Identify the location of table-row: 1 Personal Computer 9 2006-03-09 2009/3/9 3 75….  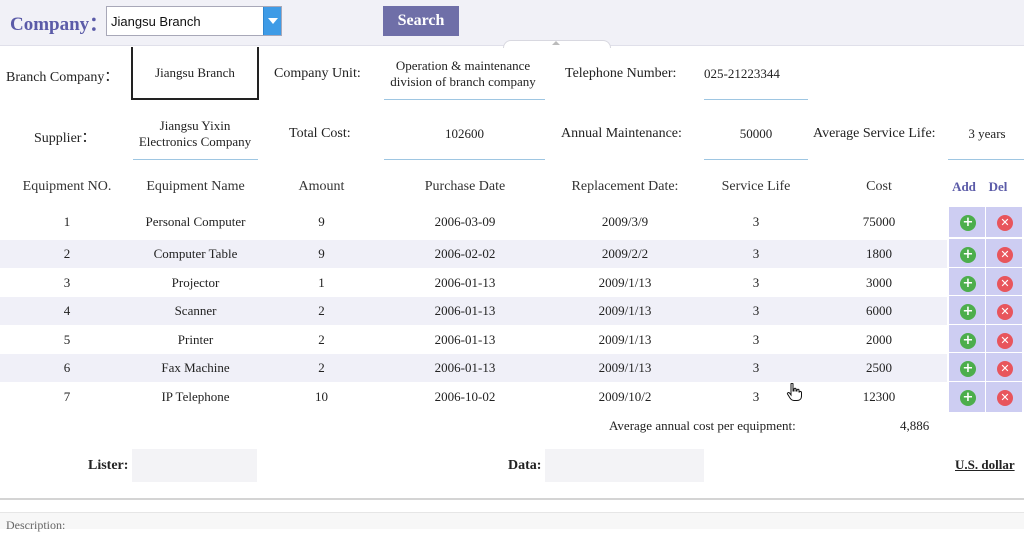
(473, 222).